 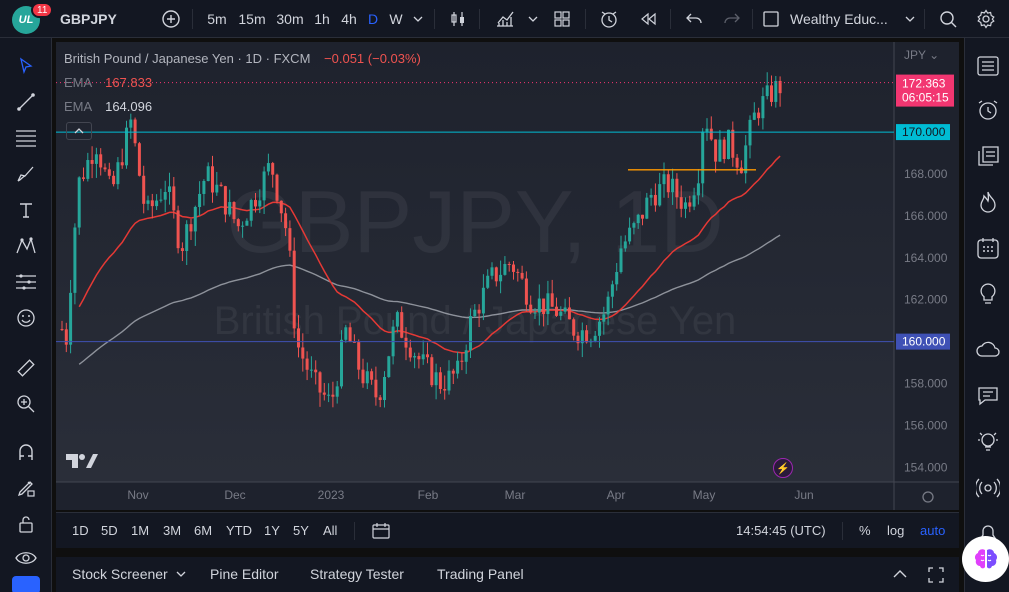 What do you see at coordinates (505, 19) in the screenshot?
I see `indicators-icon` at bounding box center [505, 19].